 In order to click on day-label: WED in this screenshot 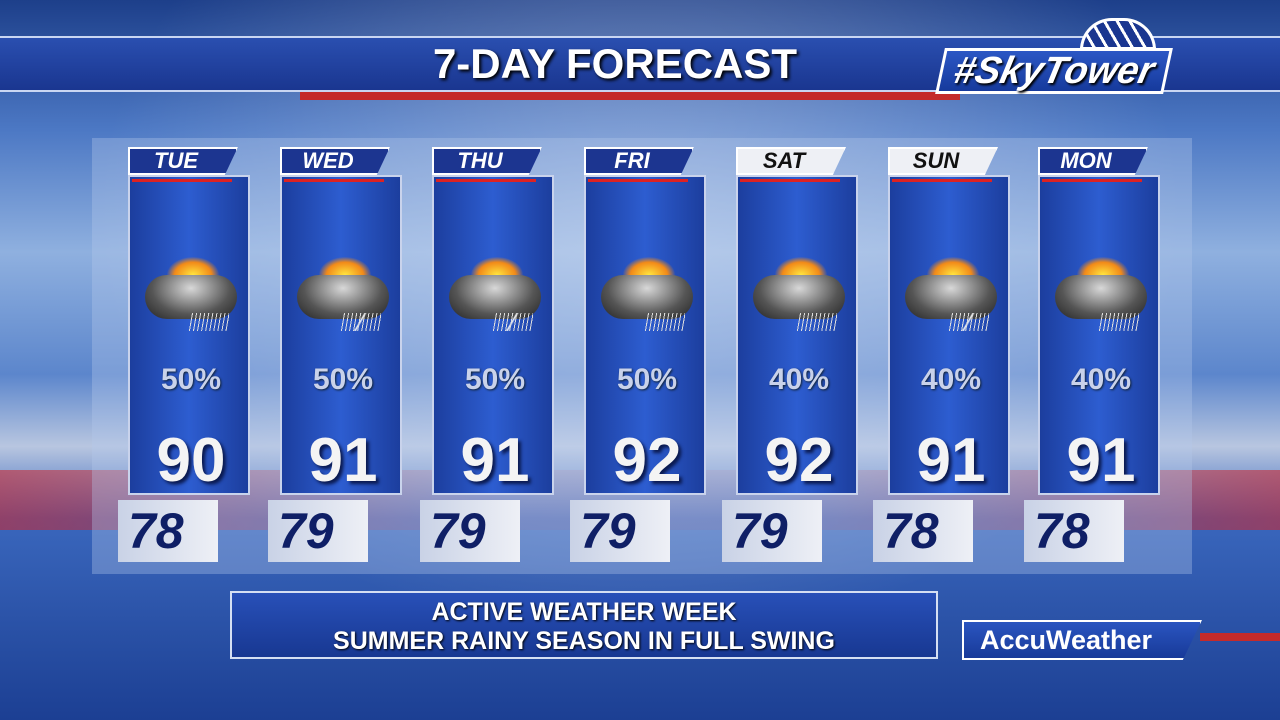, I will do `click(335, 161)`.